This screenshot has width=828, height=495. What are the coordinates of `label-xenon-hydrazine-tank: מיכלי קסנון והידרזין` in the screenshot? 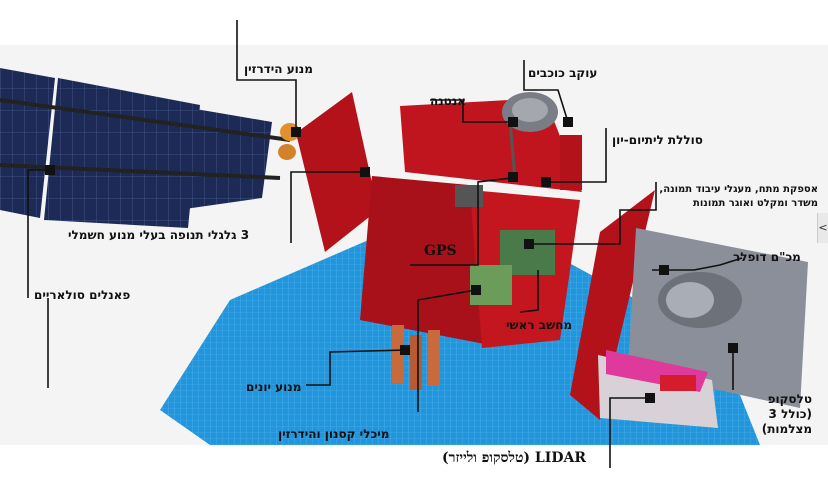 It's located at (334, 434).